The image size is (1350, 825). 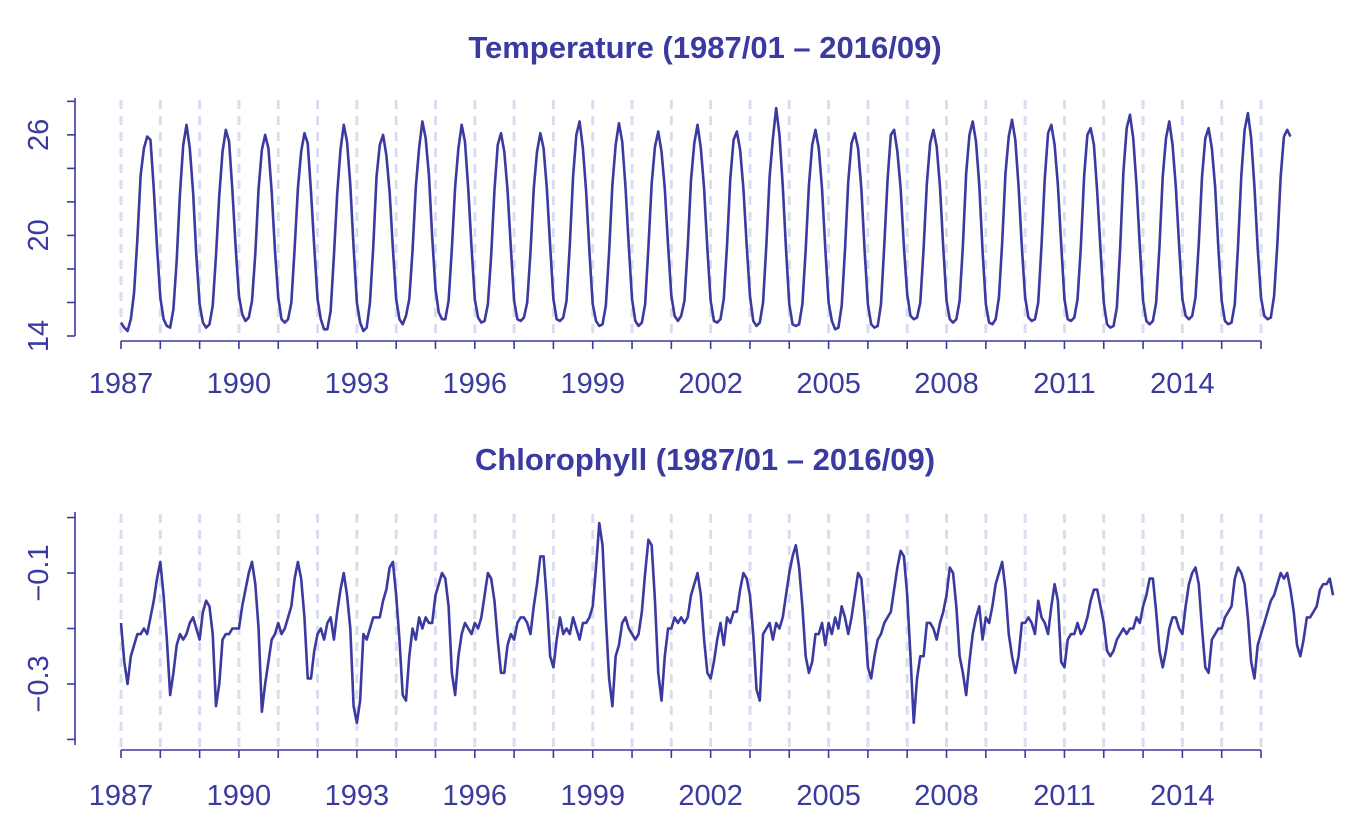 What do you see at coordinates (121, 384) in the screenshot?
I see `temperature-x-tick-label: 1987` at bounding box center [121, 384].